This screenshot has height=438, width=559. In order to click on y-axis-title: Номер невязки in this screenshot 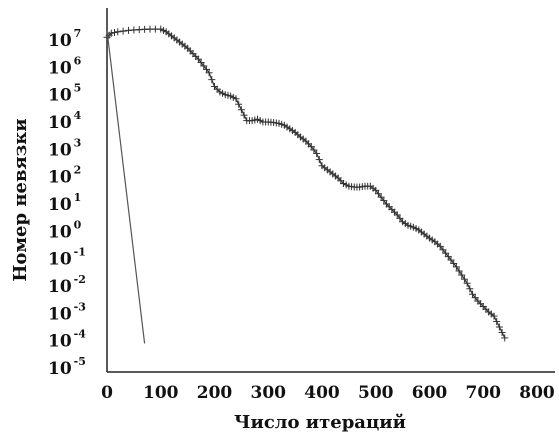, I will do `click(20, 199)`.